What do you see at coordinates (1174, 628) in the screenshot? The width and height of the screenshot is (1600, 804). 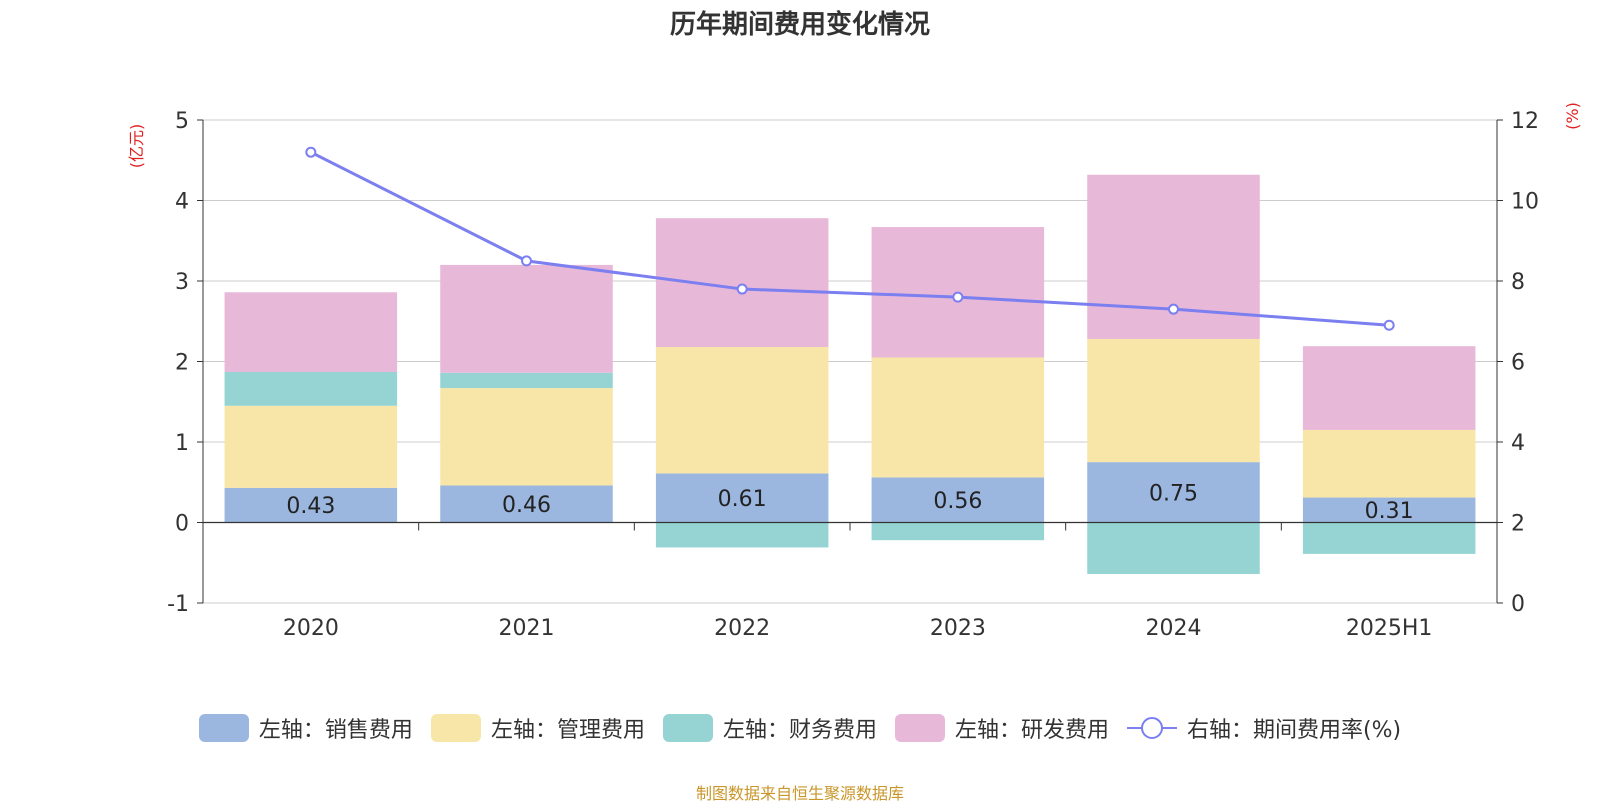 I see `x-tick-label: 2024` at bounding box center [1174, 628].